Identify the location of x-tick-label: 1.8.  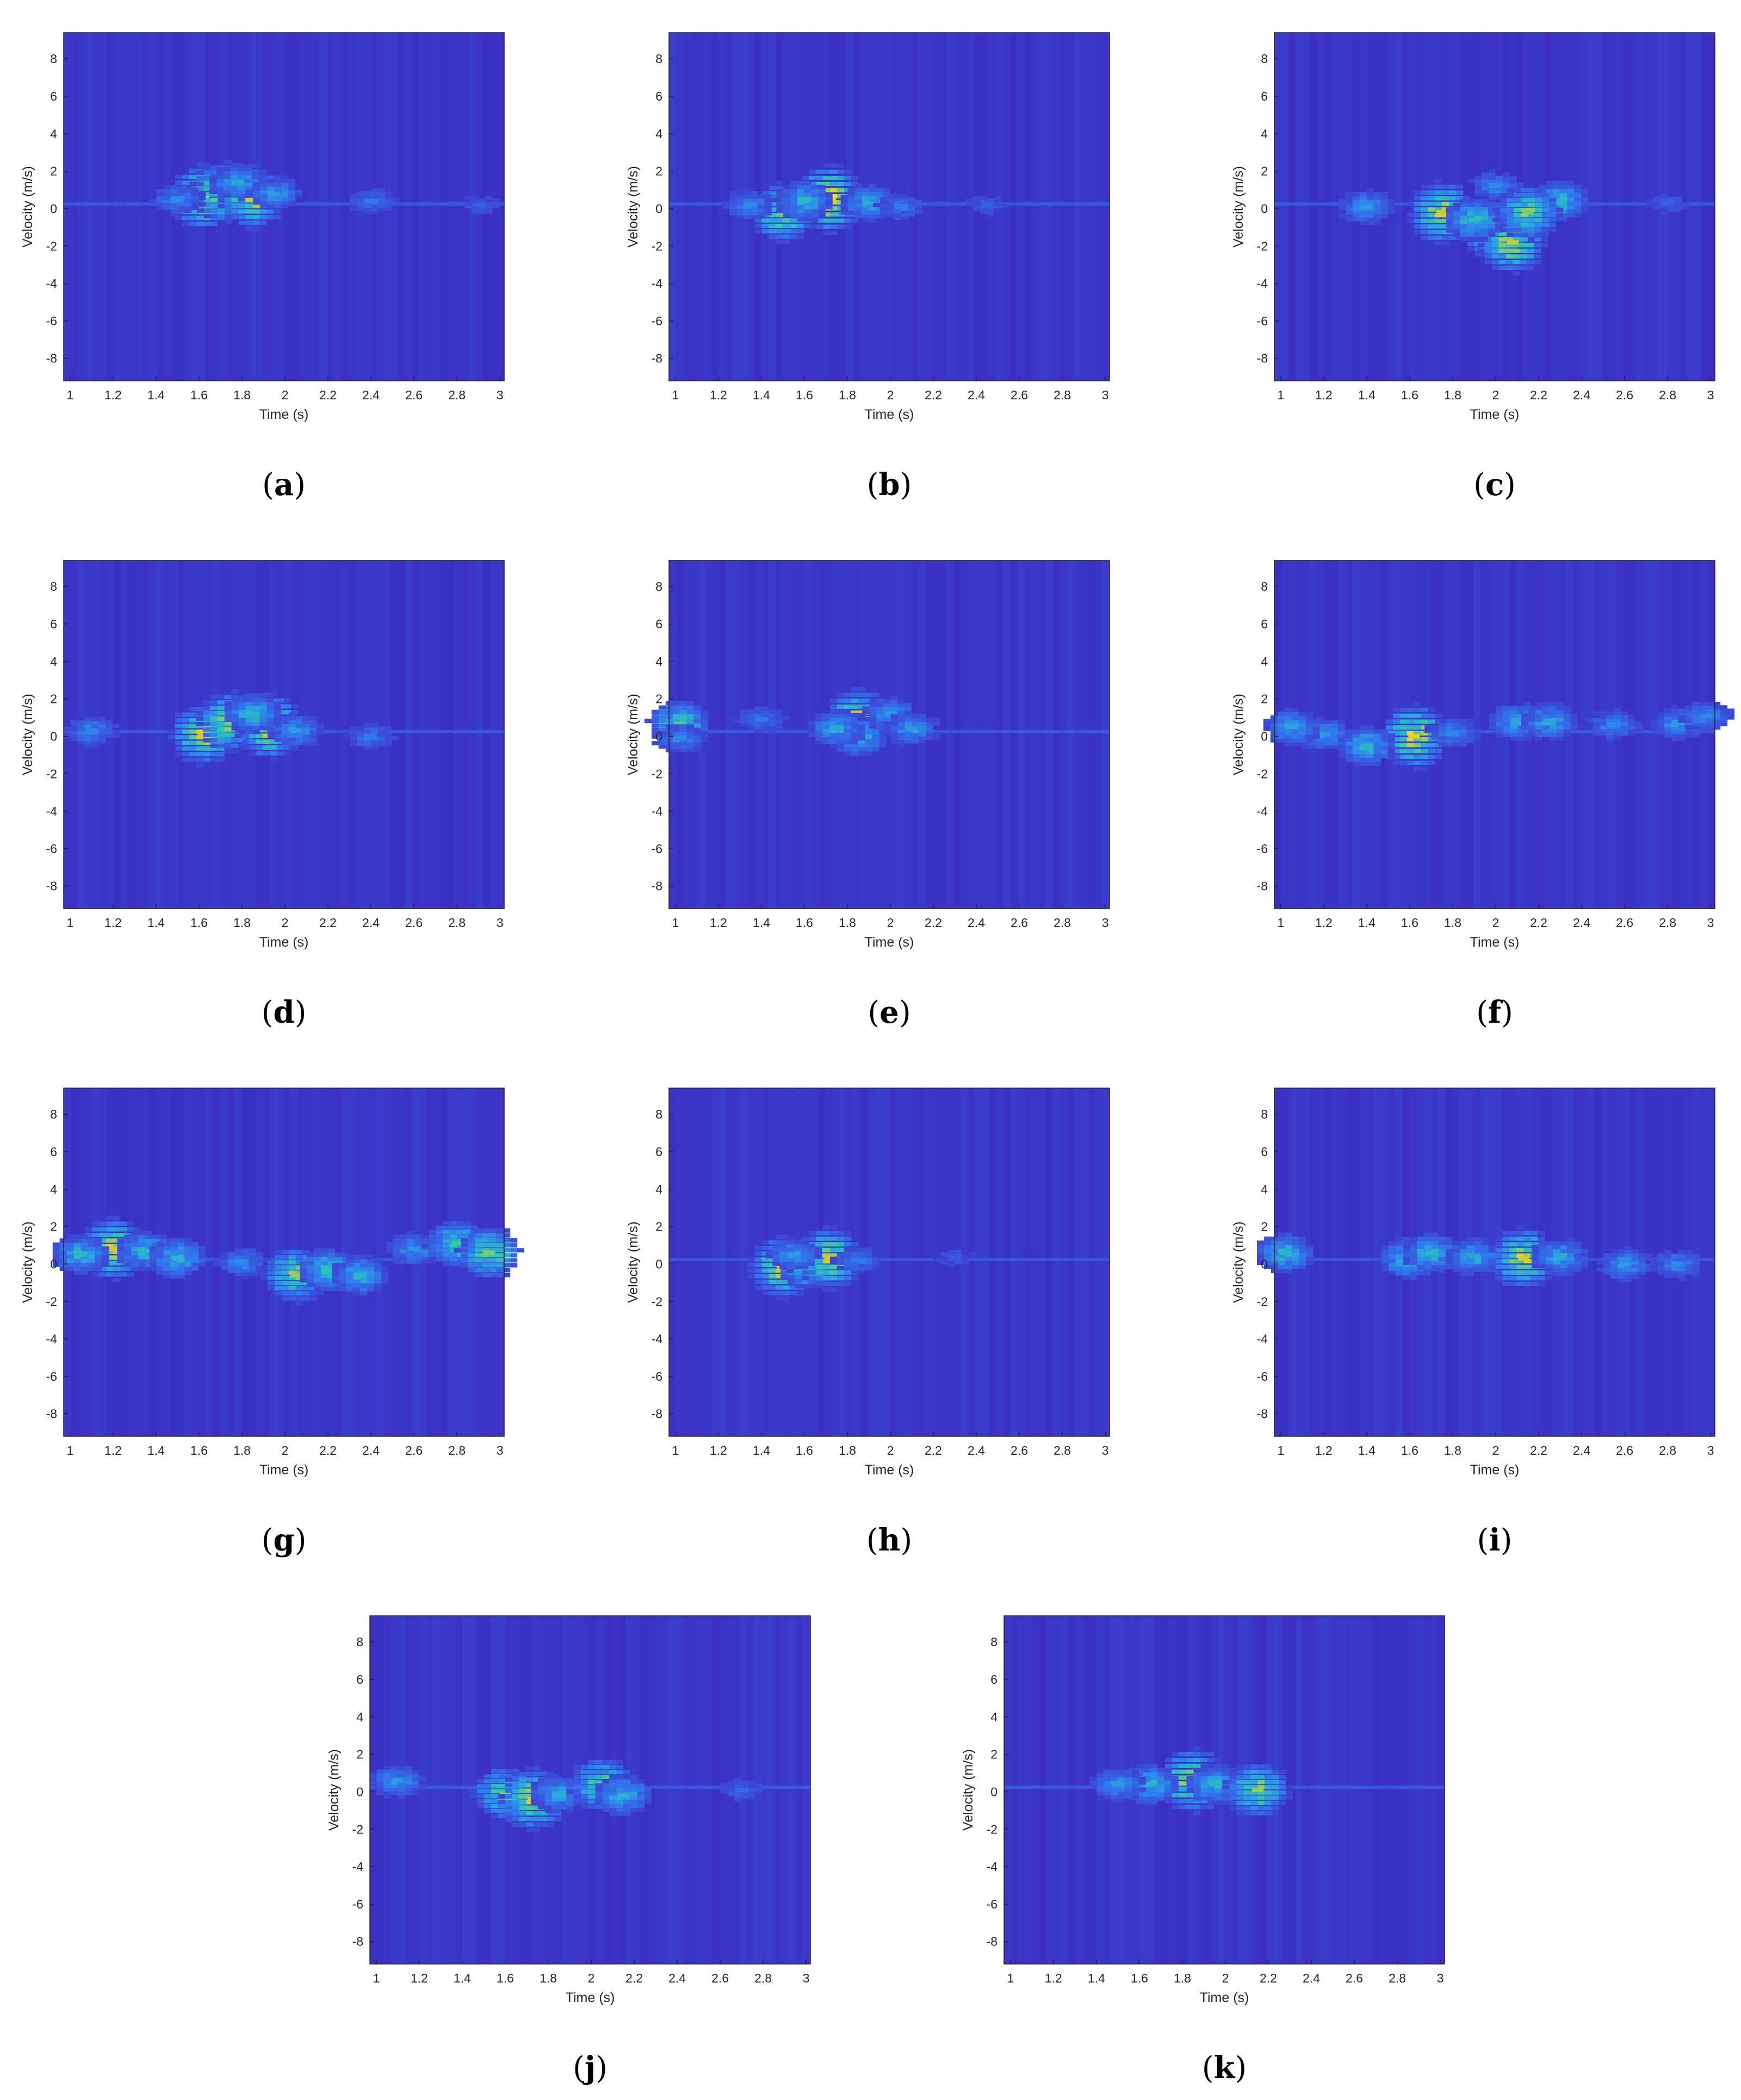
(847, 923).